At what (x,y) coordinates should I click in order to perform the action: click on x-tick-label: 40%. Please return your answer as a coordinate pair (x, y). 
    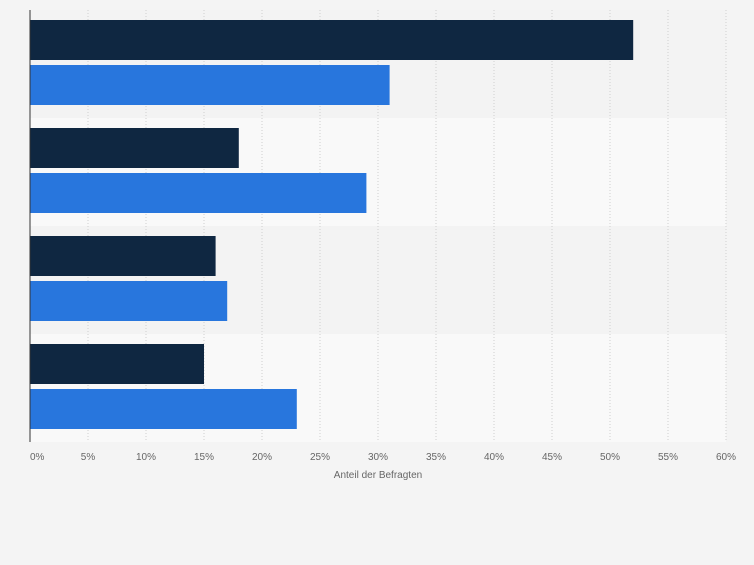
    Looking at the image, I should click on (494, 457).